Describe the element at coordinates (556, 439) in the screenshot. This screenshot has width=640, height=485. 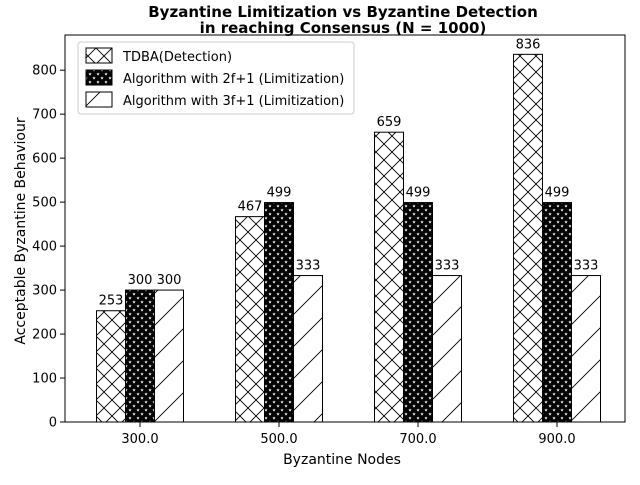
I see `x-tick-label: 900.0` at that location.